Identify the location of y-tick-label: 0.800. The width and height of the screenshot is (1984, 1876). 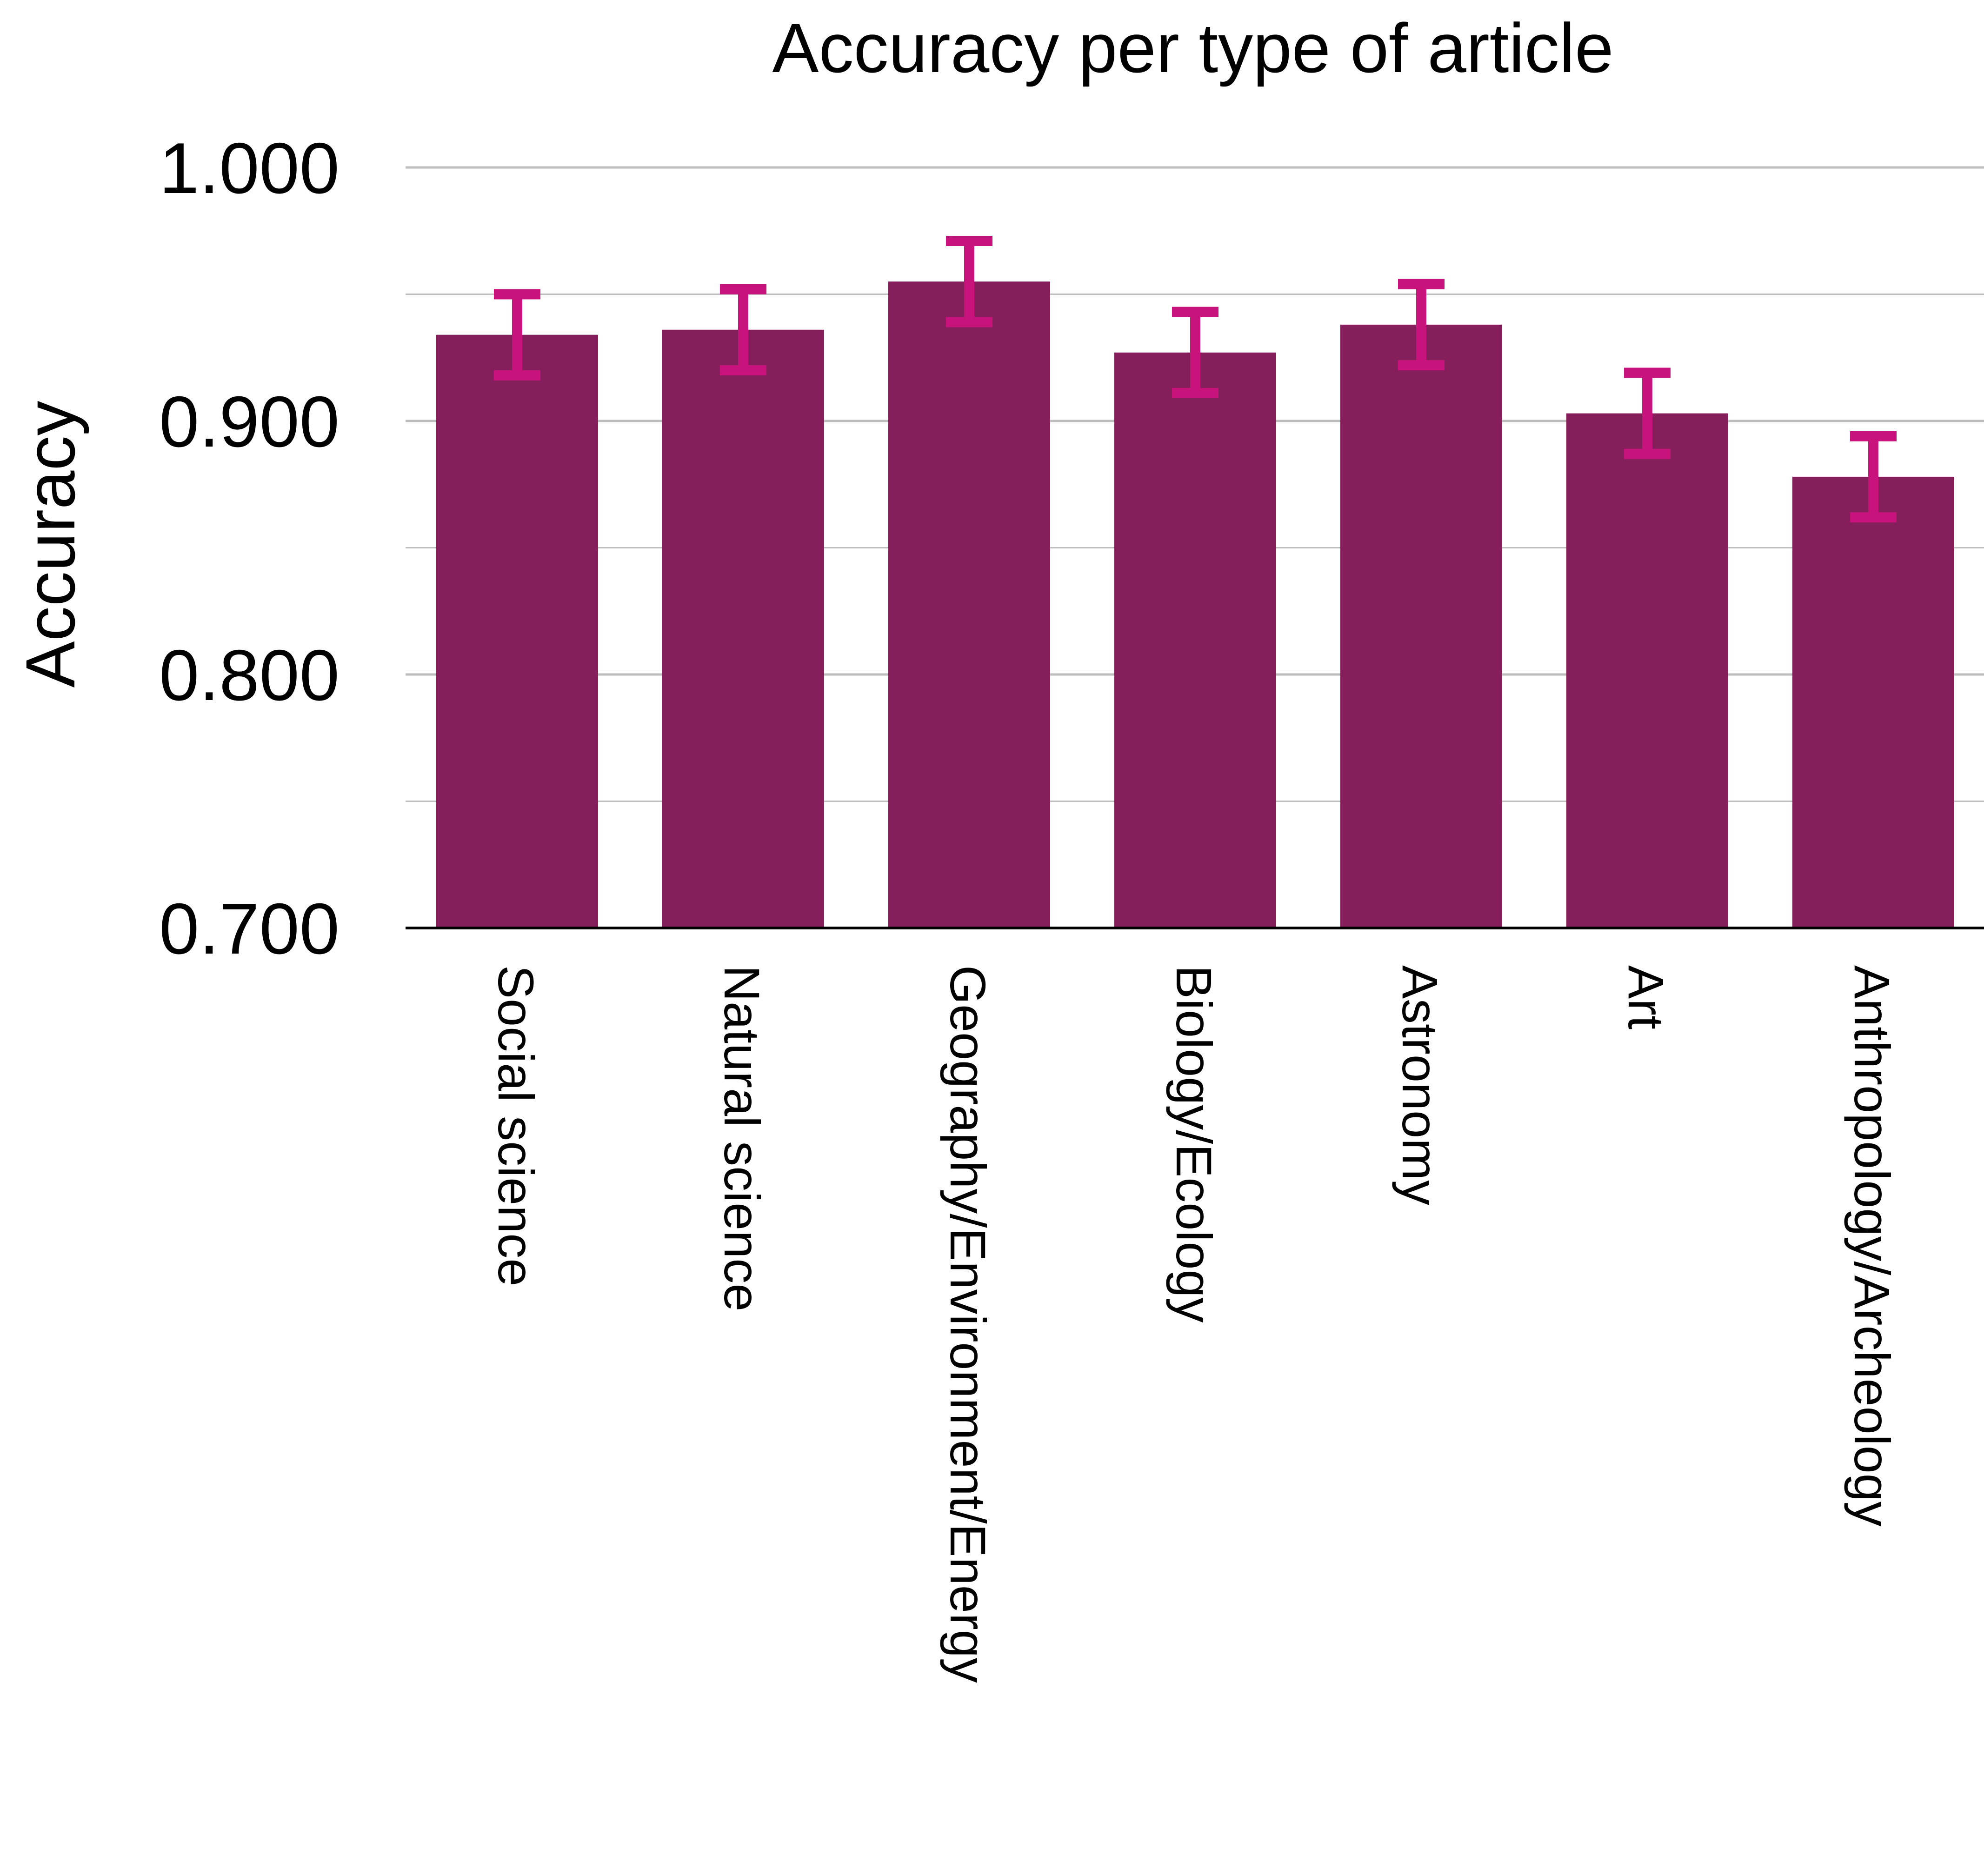
(249, 675).